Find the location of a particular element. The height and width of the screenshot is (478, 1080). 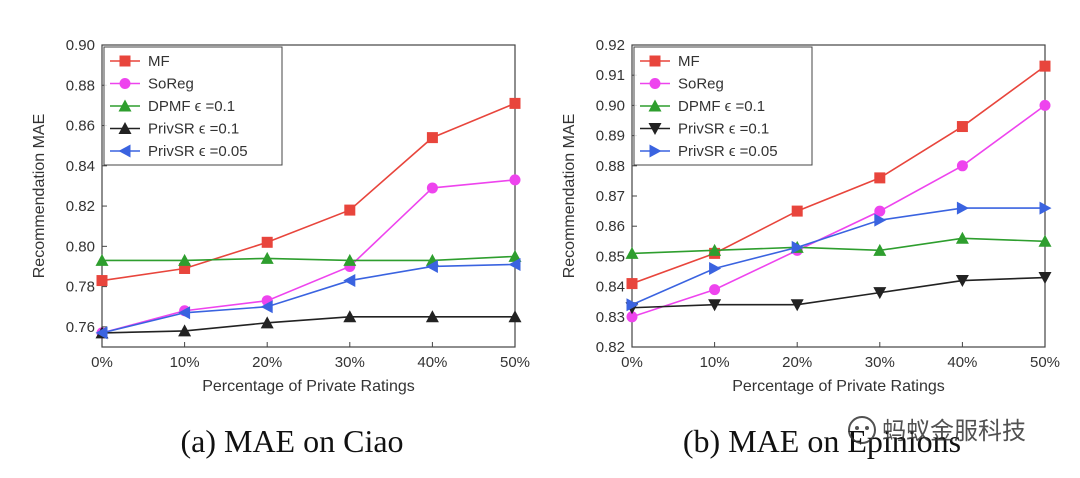

y-tick-label: 0.86 is located at coordinates (80, 126).